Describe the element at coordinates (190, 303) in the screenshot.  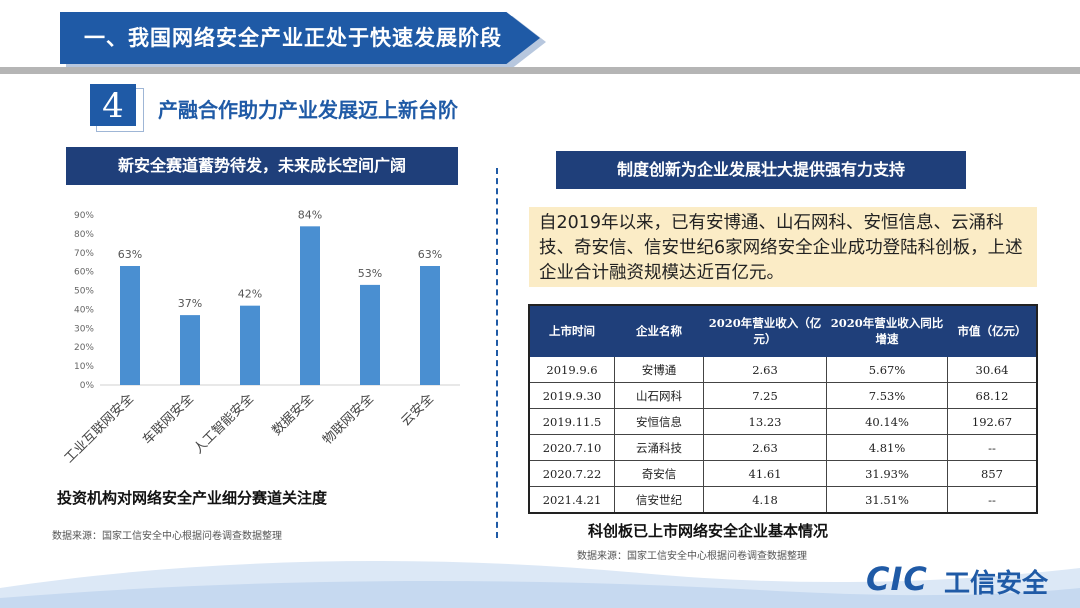
I see `data-label: 37%` at that location.